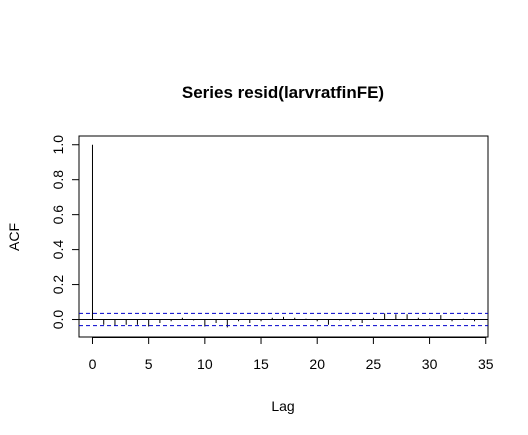  What do you see at coordinates (291, 354) in the screenshot?
I see `x-axis: 0 5 10 15 20 25 30 35` at bounding box center [291, 354].